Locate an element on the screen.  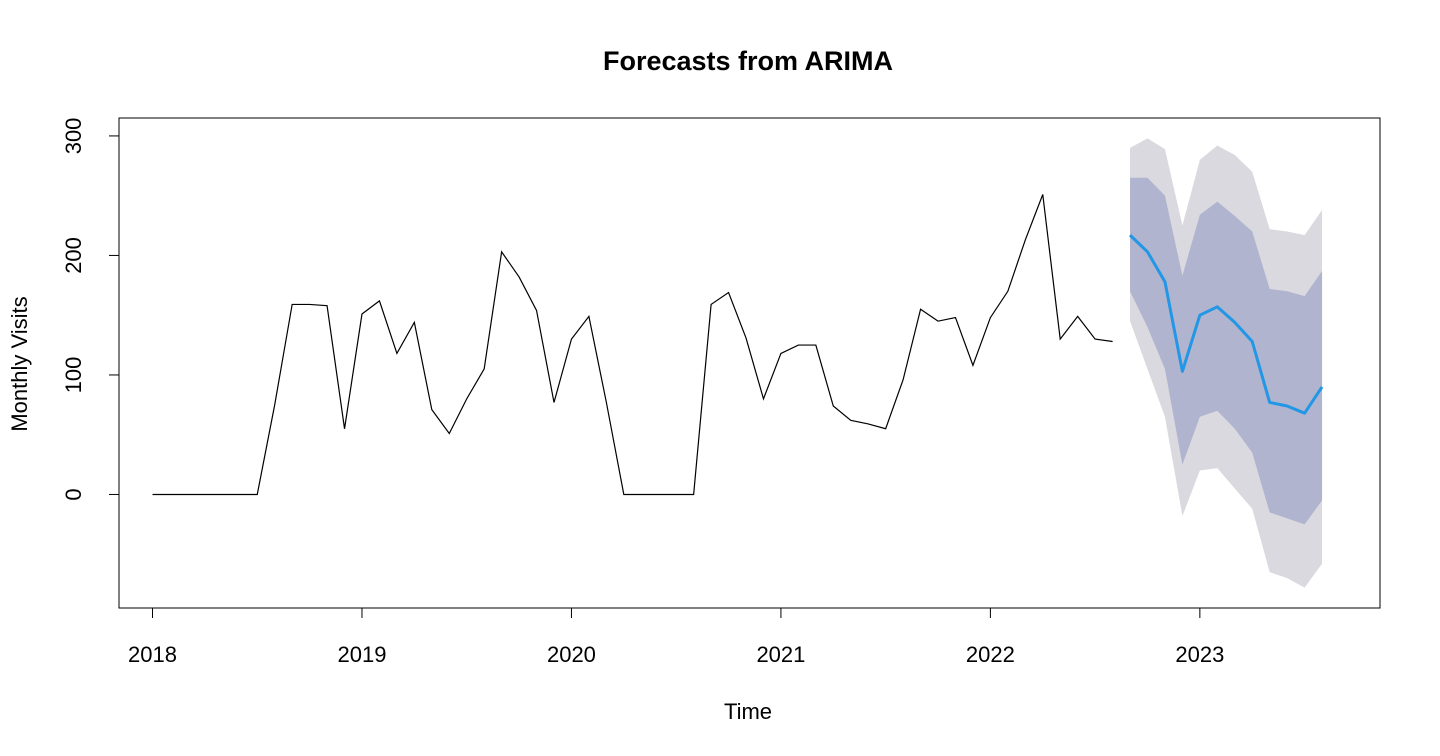
x-tick-label: 2019 is located at coordinates (362, 654).